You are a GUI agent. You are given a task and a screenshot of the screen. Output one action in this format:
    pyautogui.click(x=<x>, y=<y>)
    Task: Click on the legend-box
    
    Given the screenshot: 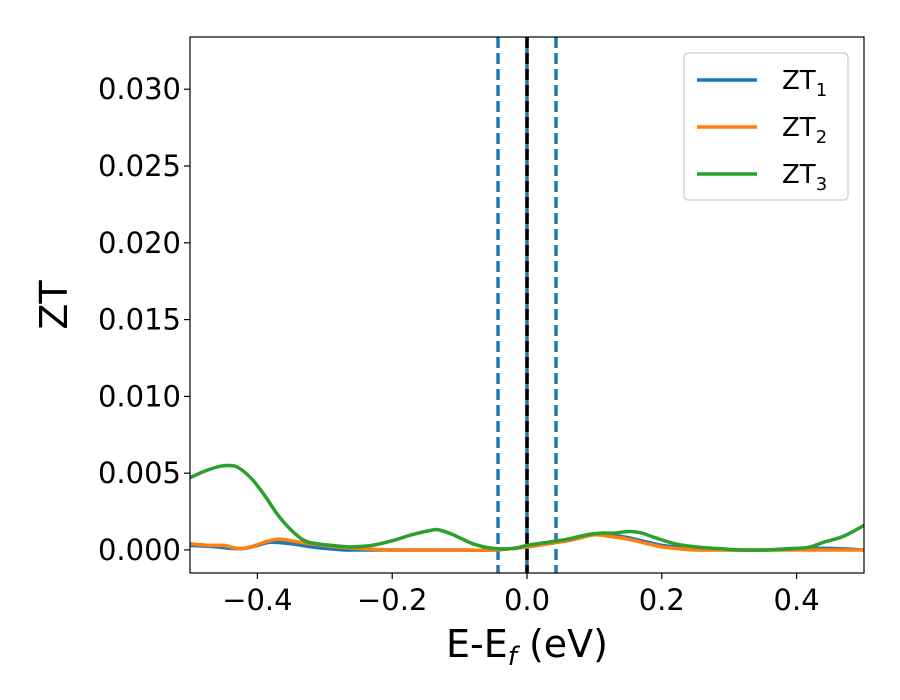 What is the action you would take?
    pyautogui.click(x=766, y=126)
    